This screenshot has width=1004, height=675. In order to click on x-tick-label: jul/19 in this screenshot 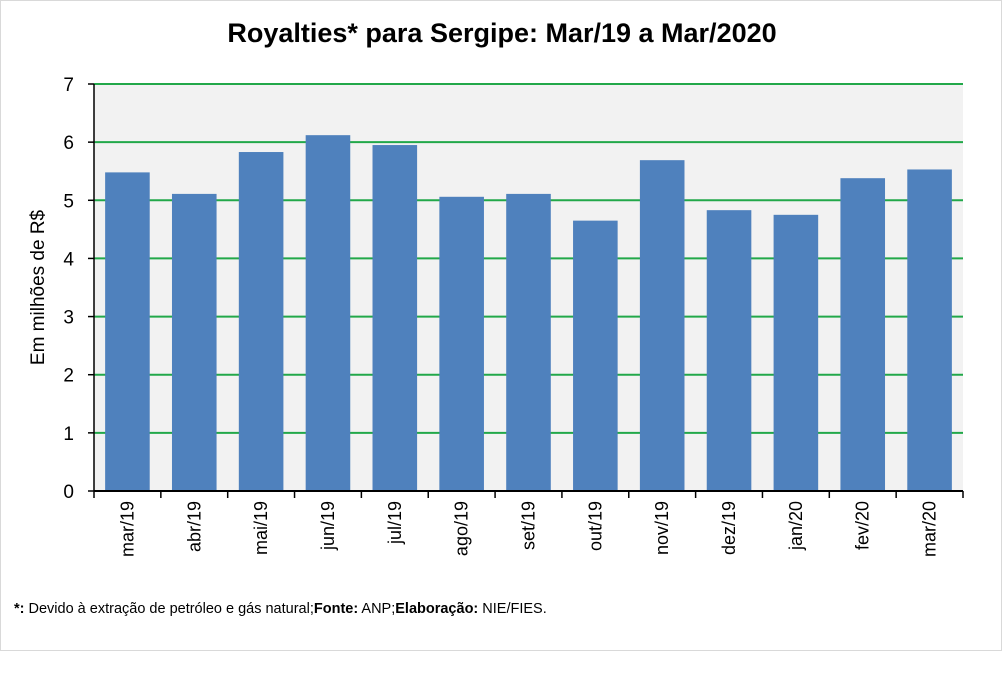, I will do `click(395, 523)`.